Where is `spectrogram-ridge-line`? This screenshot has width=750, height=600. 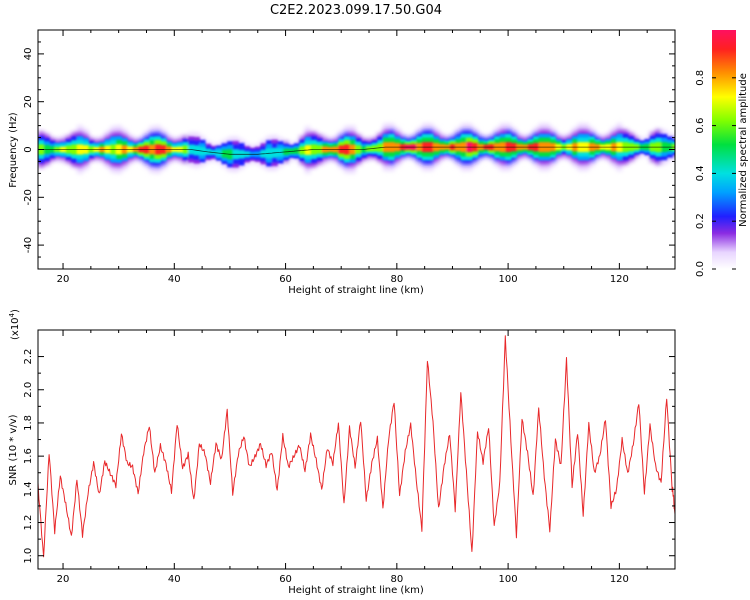 spectrogram-ridge-line is located at coordinates (356, 150).